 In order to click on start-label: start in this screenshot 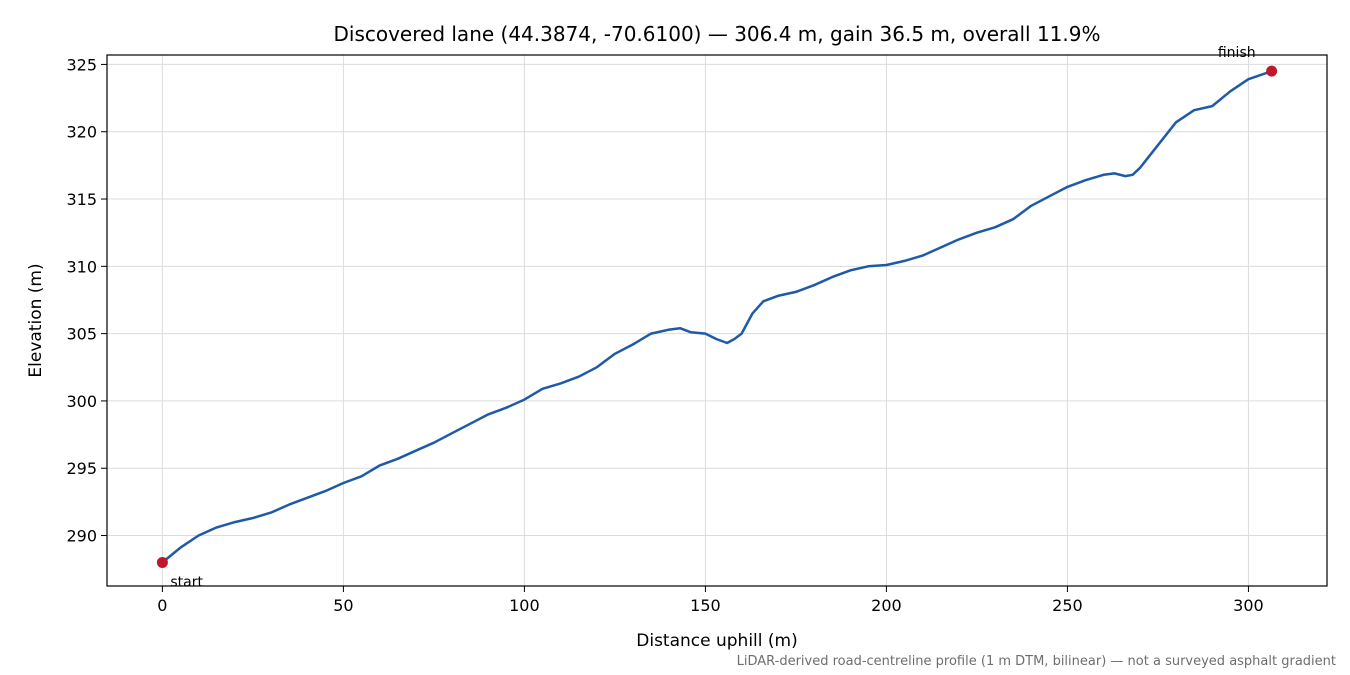, I will do `click(186, 582)`.